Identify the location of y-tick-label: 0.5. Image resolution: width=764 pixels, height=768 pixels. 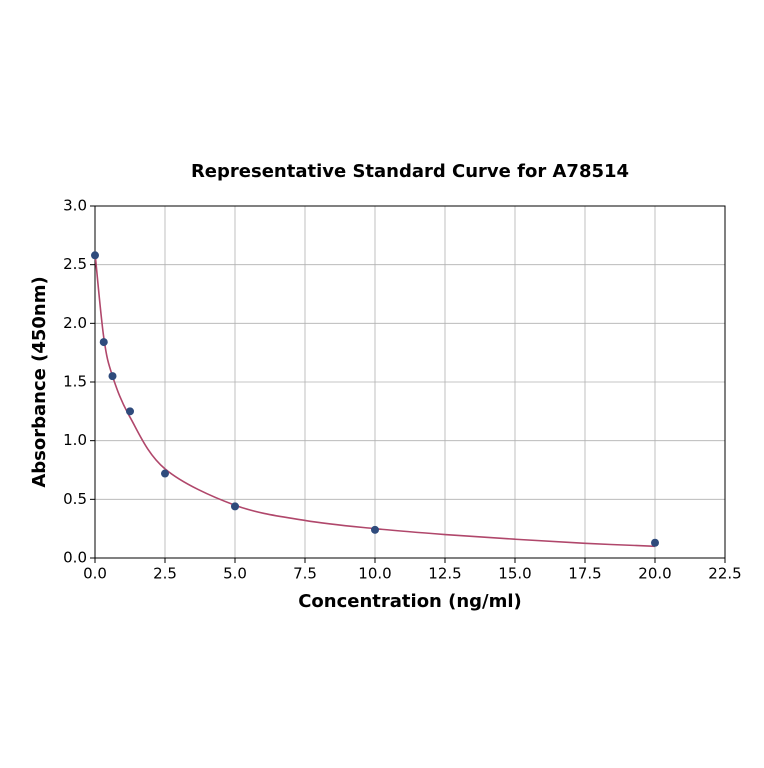
(75, 499).